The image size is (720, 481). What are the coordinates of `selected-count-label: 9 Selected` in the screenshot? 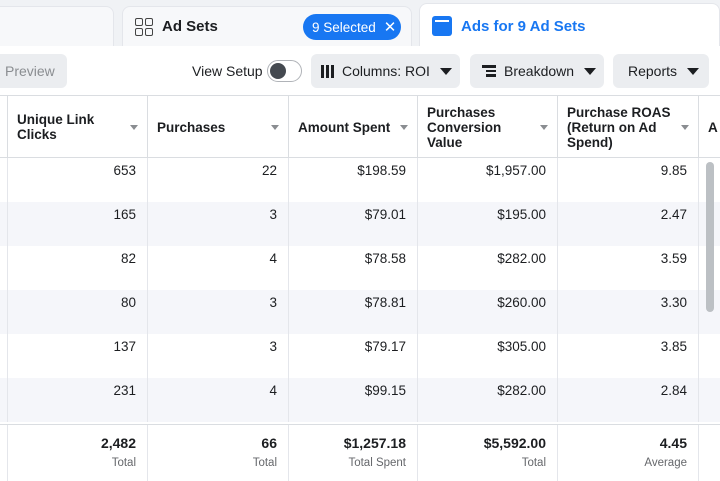 It's located at (344, 27).